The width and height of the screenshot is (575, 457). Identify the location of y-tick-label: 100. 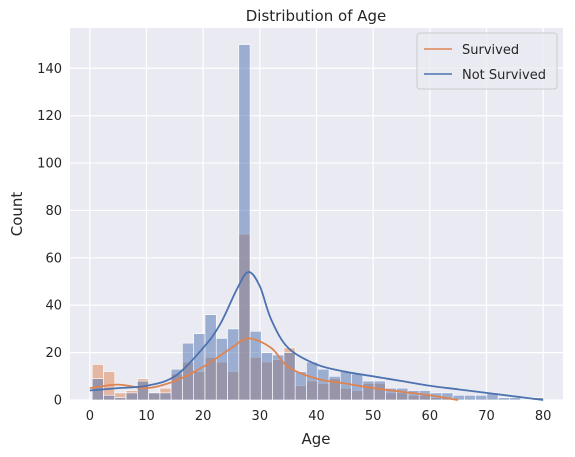
(49, 164).